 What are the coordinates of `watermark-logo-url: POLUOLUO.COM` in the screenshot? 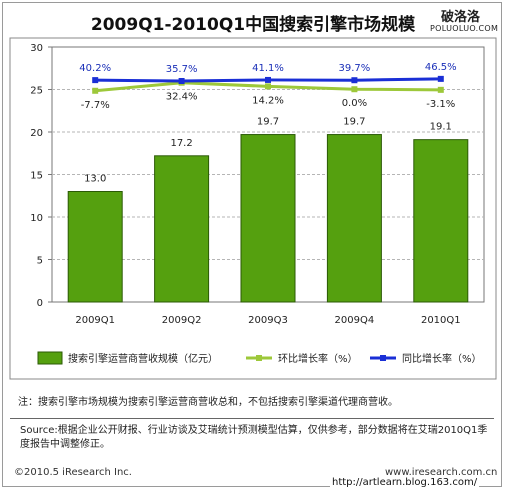 It's located at (464, 28).